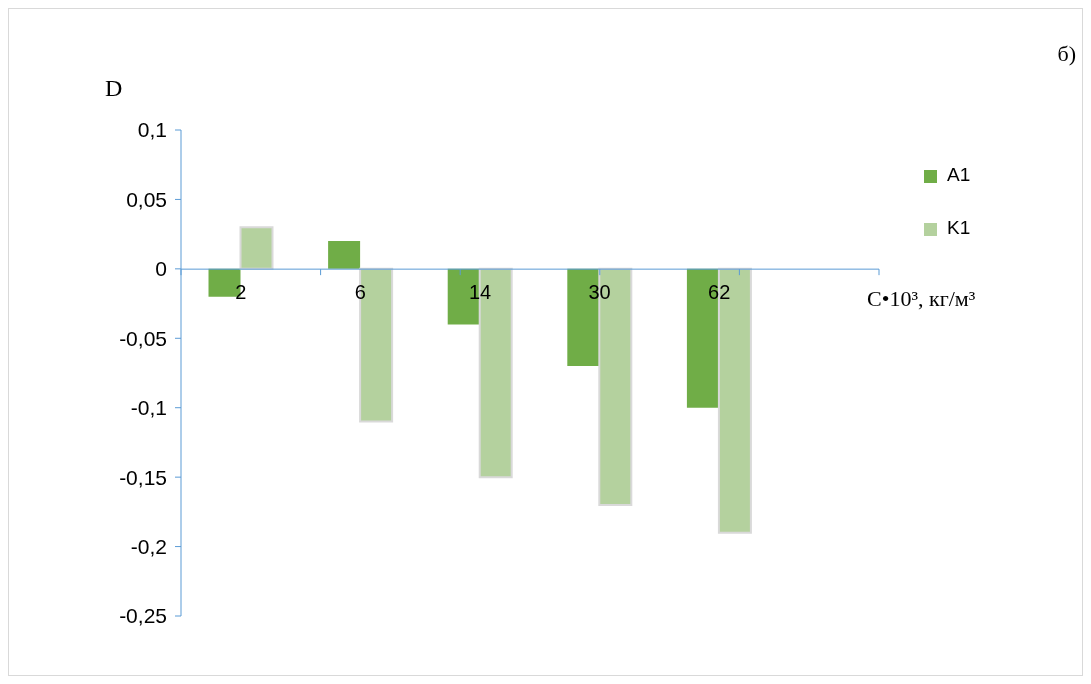 The height and width of the screenshot is (684, 1091). I want to click on x-tick-label: 62, so click(719, 292).